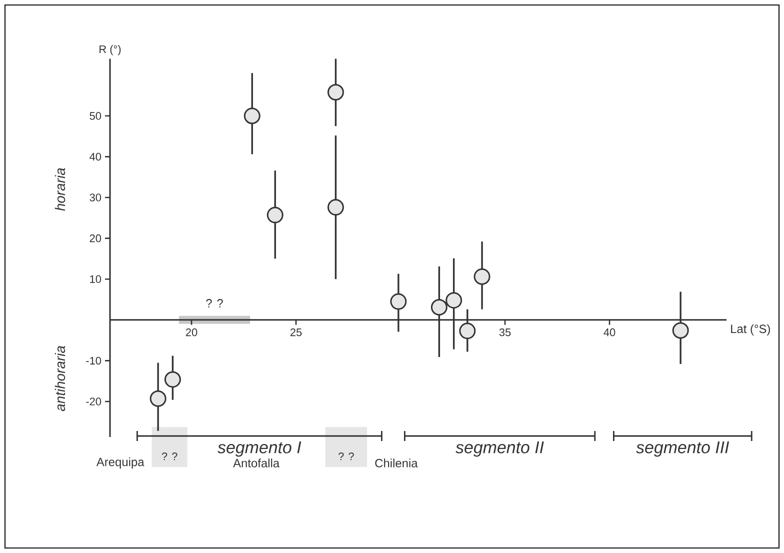 Image resolution: width=784 pixels, height=553 pixels. Describe the element at coordinates (500, 449) in the screenshot. I see `text: segmento II` at that location.